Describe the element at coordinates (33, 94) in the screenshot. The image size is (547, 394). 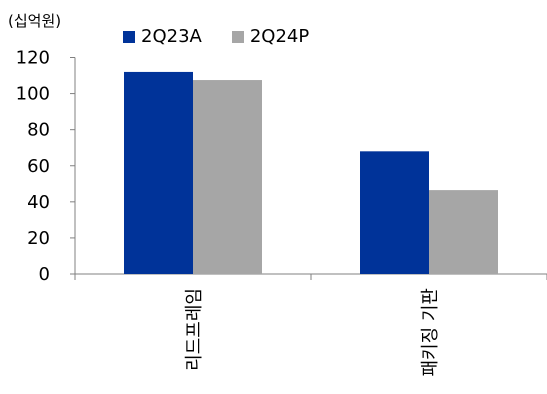
I see `y-tick-label-5: 100` at that location.